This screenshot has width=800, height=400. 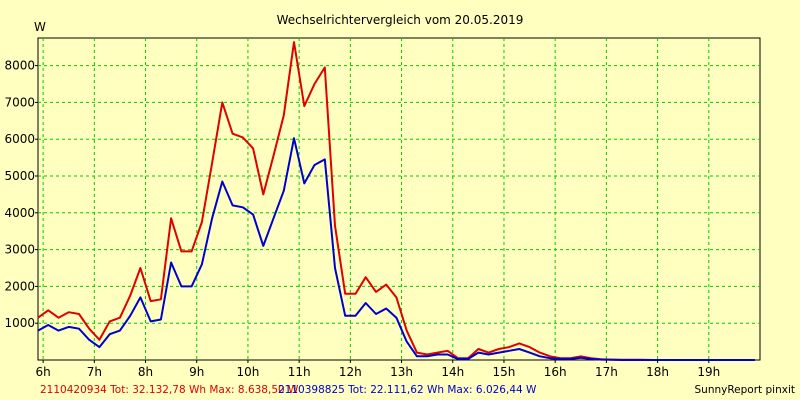 I want to click on x-tick-label: 19h, so click(x=708, y=372).